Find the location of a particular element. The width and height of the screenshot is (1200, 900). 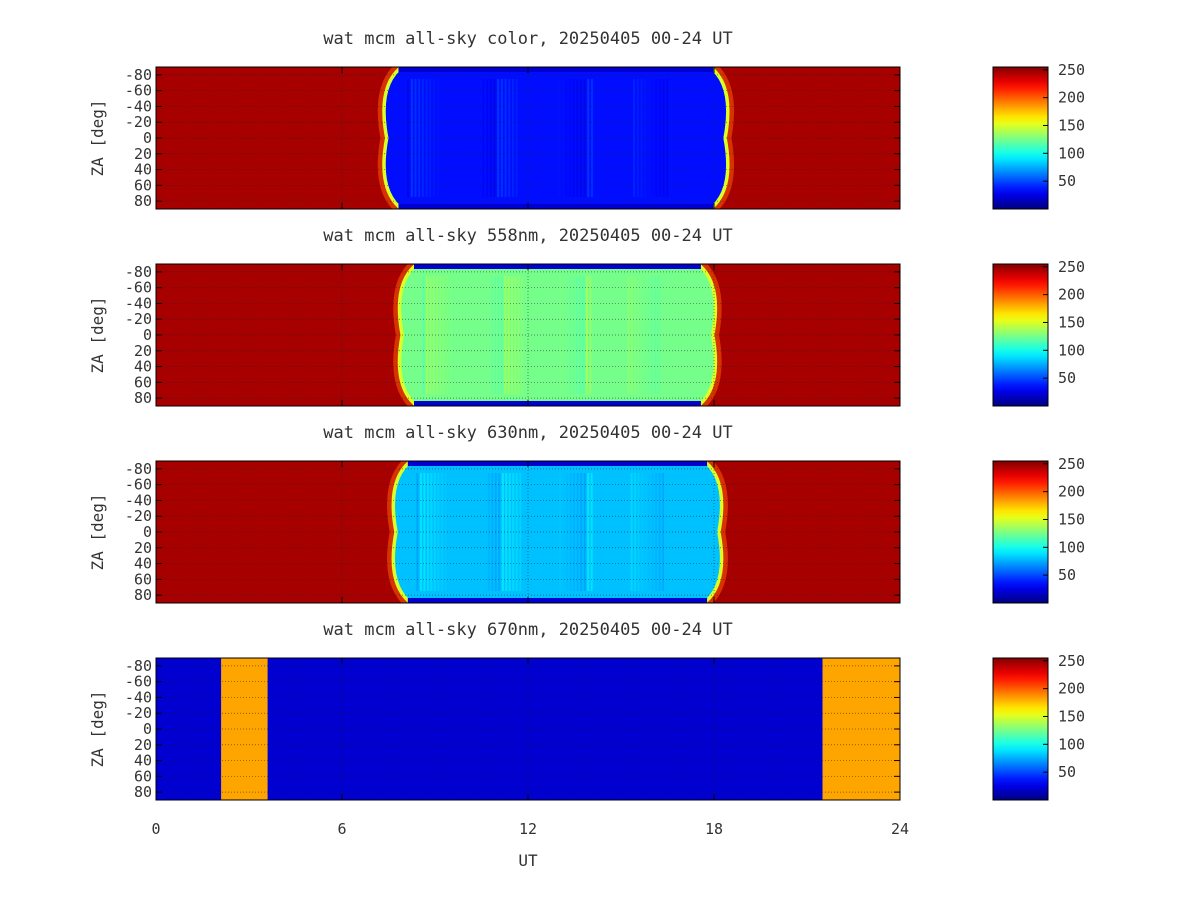

colorbar-tick-label: 250 is located at coordinates (1071, 70).